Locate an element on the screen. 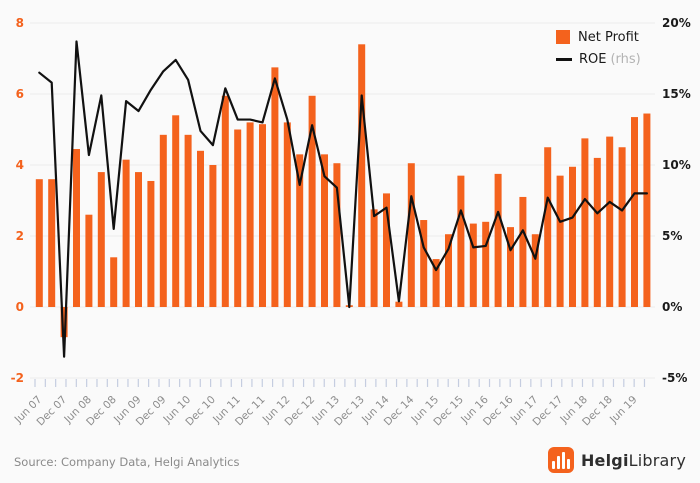 This screenshot has height=483, width=700. legend-item-net-profit: Net Profit is located at coordinates (598, 37).